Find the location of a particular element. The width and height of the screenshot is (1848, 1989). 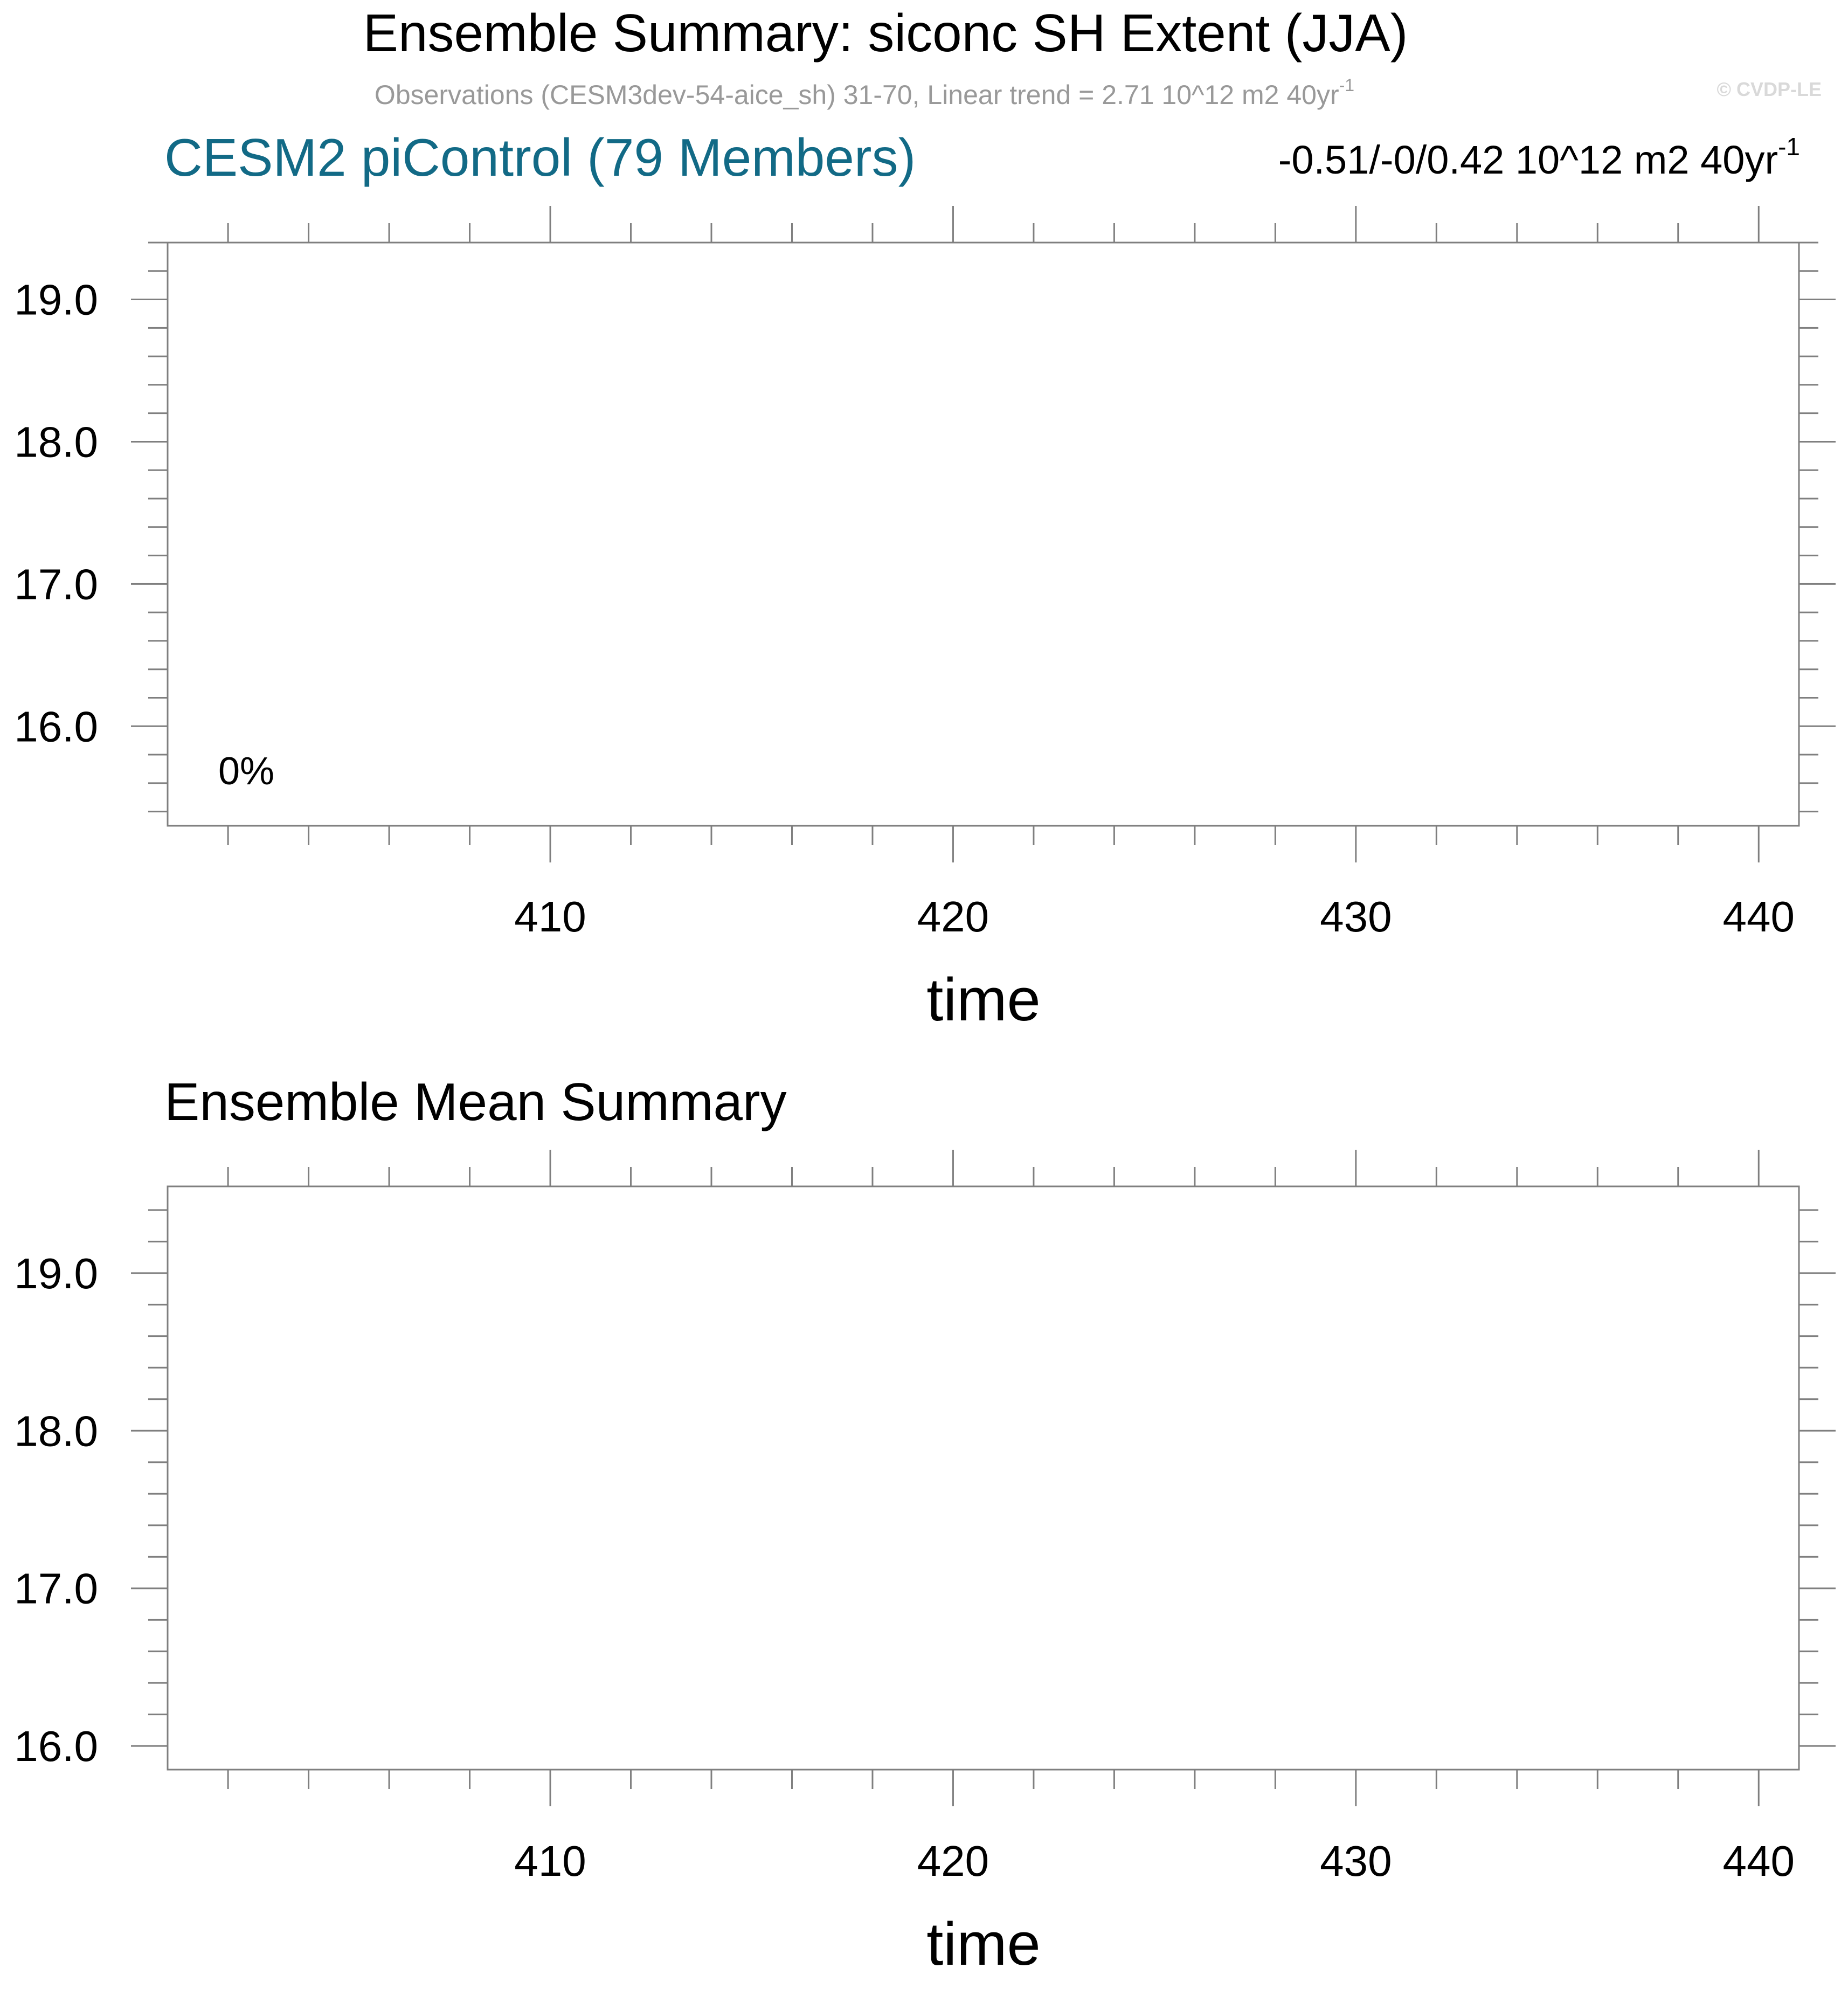

panel-1-percent-annotation: 0% is located at coordinates (246, 771).